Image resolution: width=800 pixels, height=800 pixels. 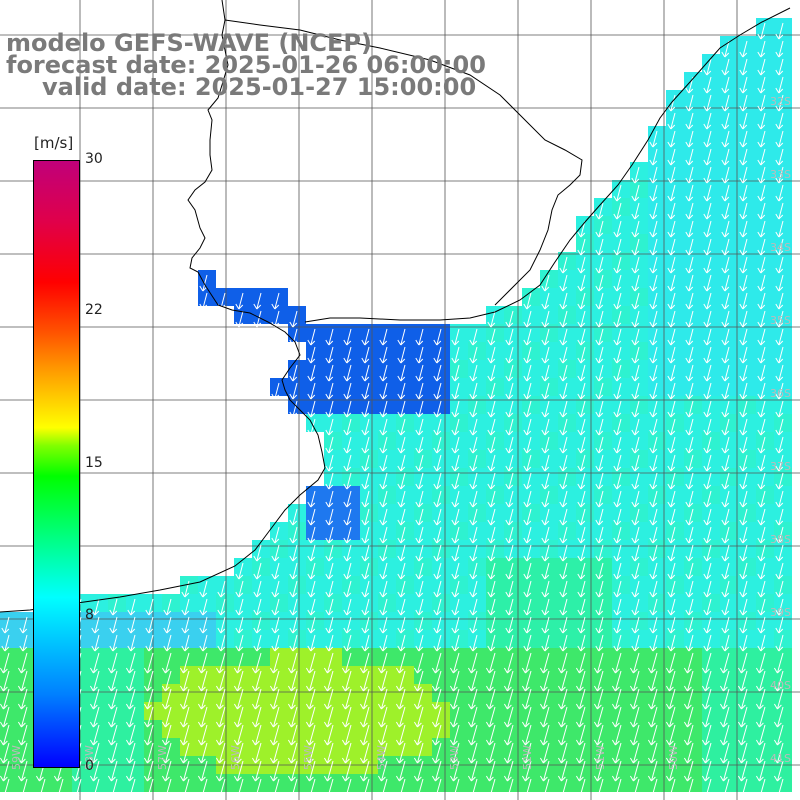 What do you see at coordinates (189, 43) in the screenshot?
I see `model-title: modelo GEFS-WAVE (NCEP)` at bounding box center [189, 43].